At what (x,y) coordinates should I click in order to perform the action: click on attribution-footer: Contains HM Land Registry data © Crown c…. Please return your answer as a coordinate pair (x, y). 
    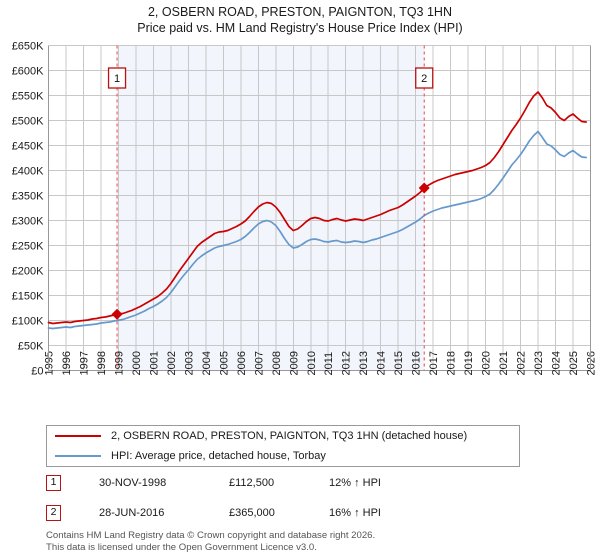
    Looking at the image, I should click on (316, 541).